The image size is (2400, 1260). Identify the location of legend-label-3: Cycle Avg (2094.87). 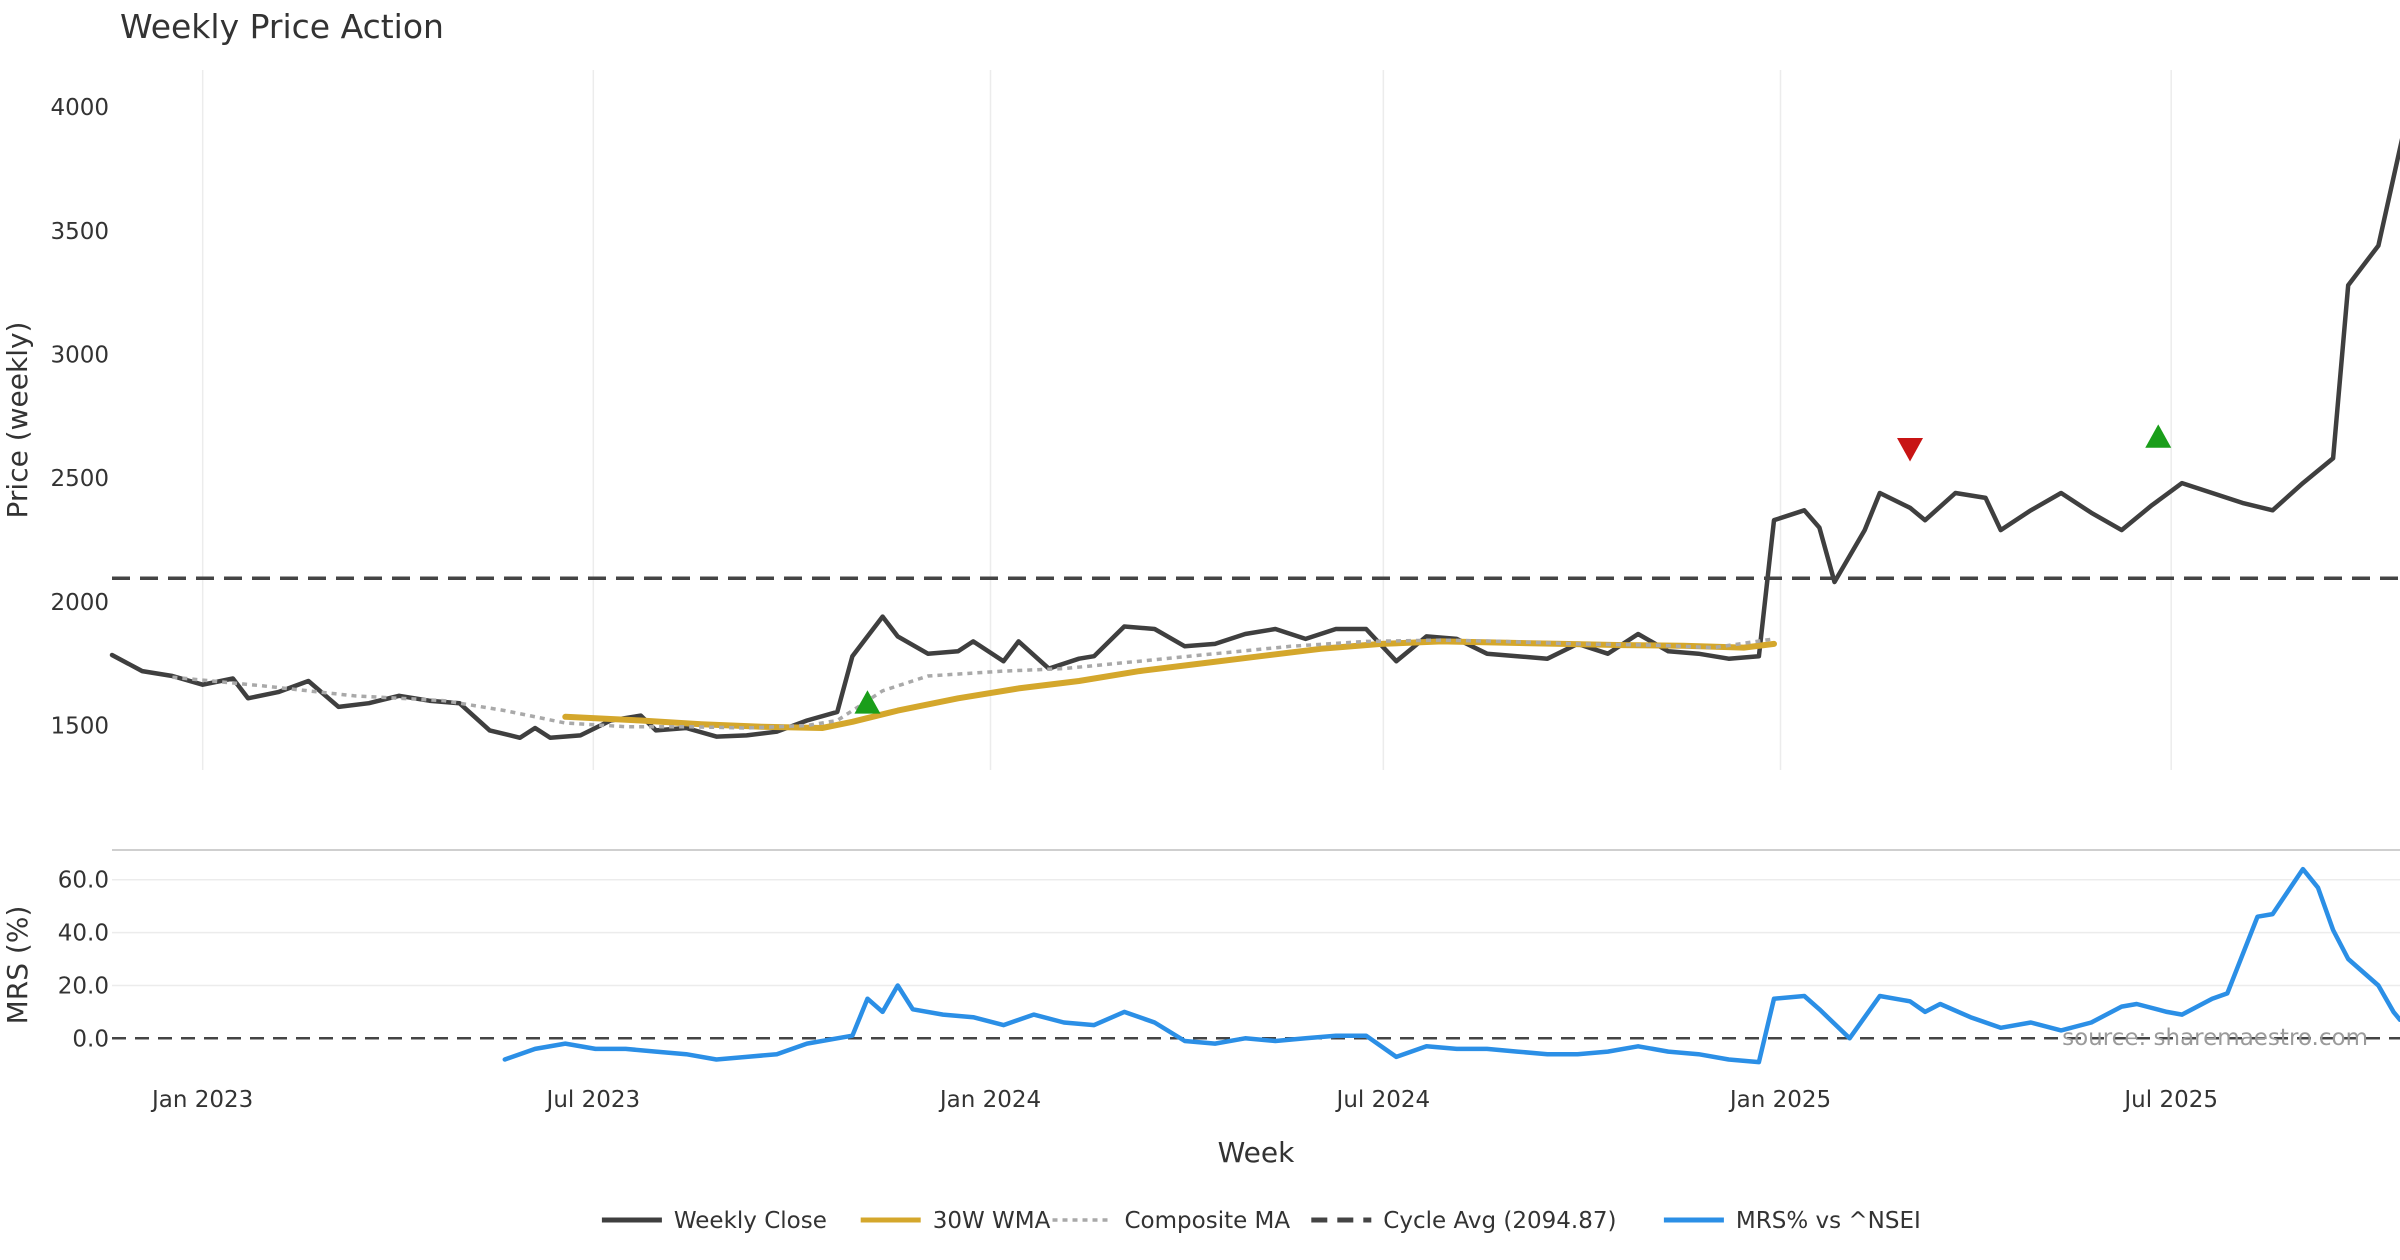
(1499, 1221).